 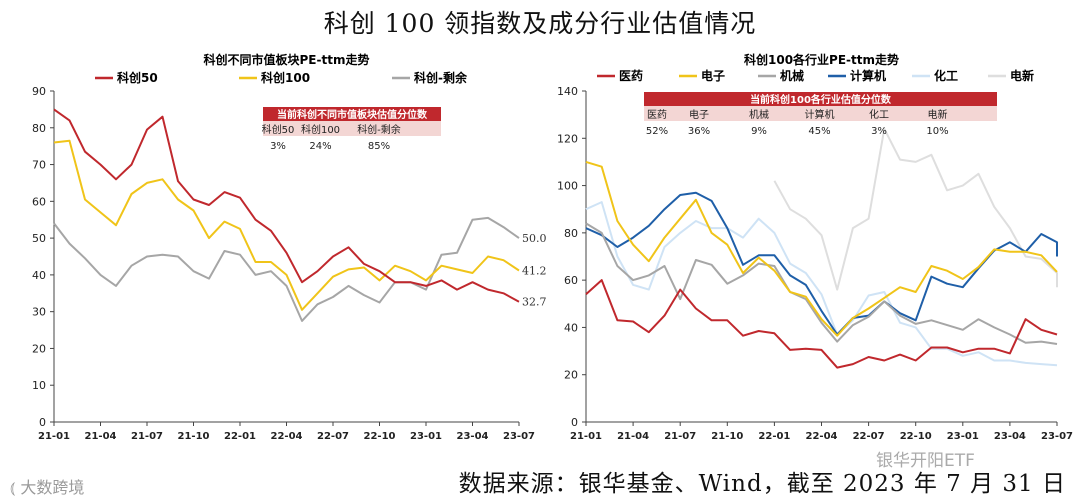 I want to click on x-tick-label-0: 21-01, so click(x=54, y=436).